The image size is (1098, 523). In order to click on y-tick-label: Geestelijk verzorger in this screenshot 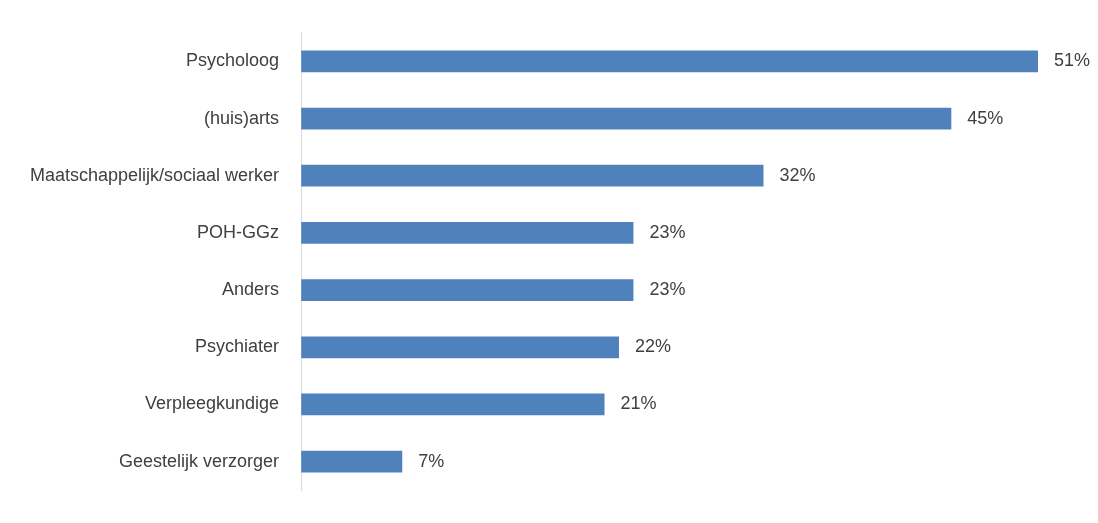, I will do `click(199, 460)`.